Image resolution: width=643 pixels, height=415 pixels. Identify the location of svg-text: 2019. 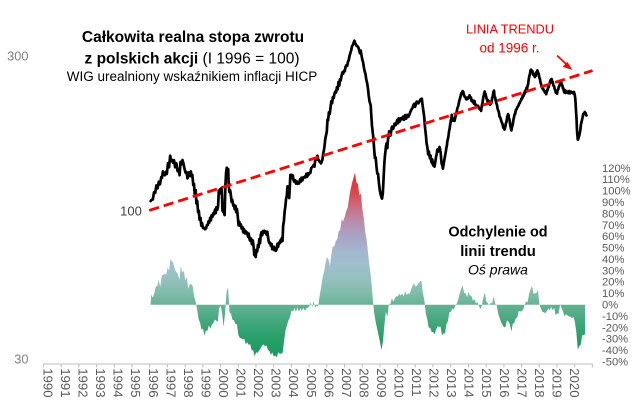
(557, 382).